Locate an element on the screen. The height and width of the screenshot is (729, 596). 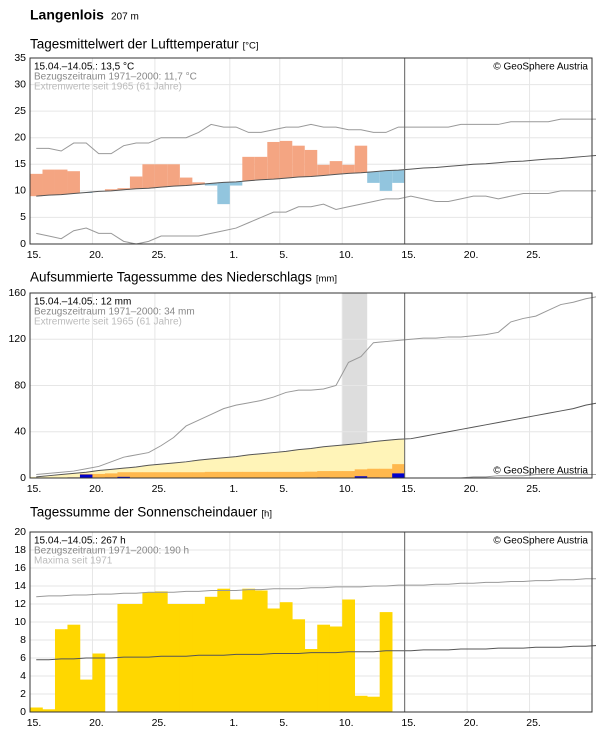
y-tick-label: 6 is located at coordinates (23, 658).